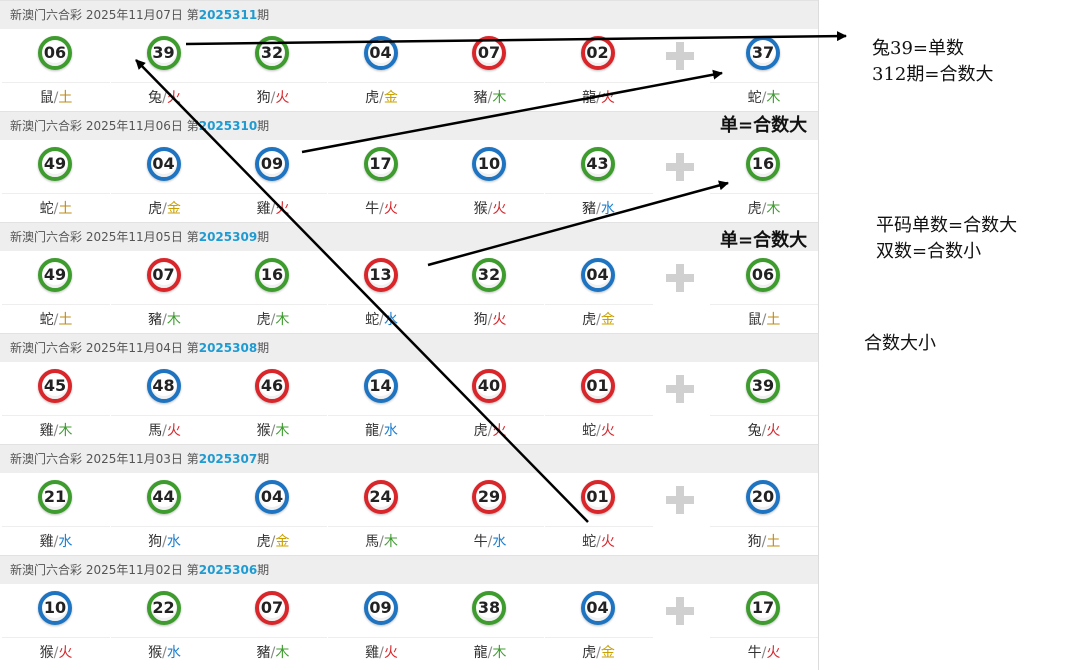 The image size is (1071, 670). What do you see at coordinates (165, 97) in the screenshot?
I see `zodiac-element-label: 兔/火` at bounding box center [165, 97].